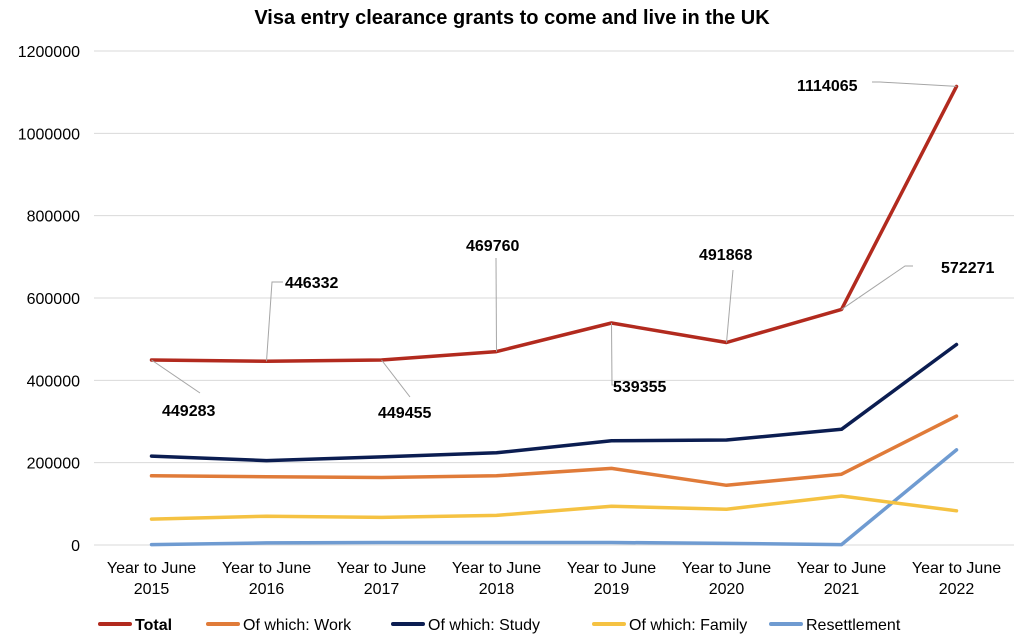  What do you see at coordinates (554, 507) in the screenshot?
I see `series-line-of-which-family` at bounding box center [554, 507].